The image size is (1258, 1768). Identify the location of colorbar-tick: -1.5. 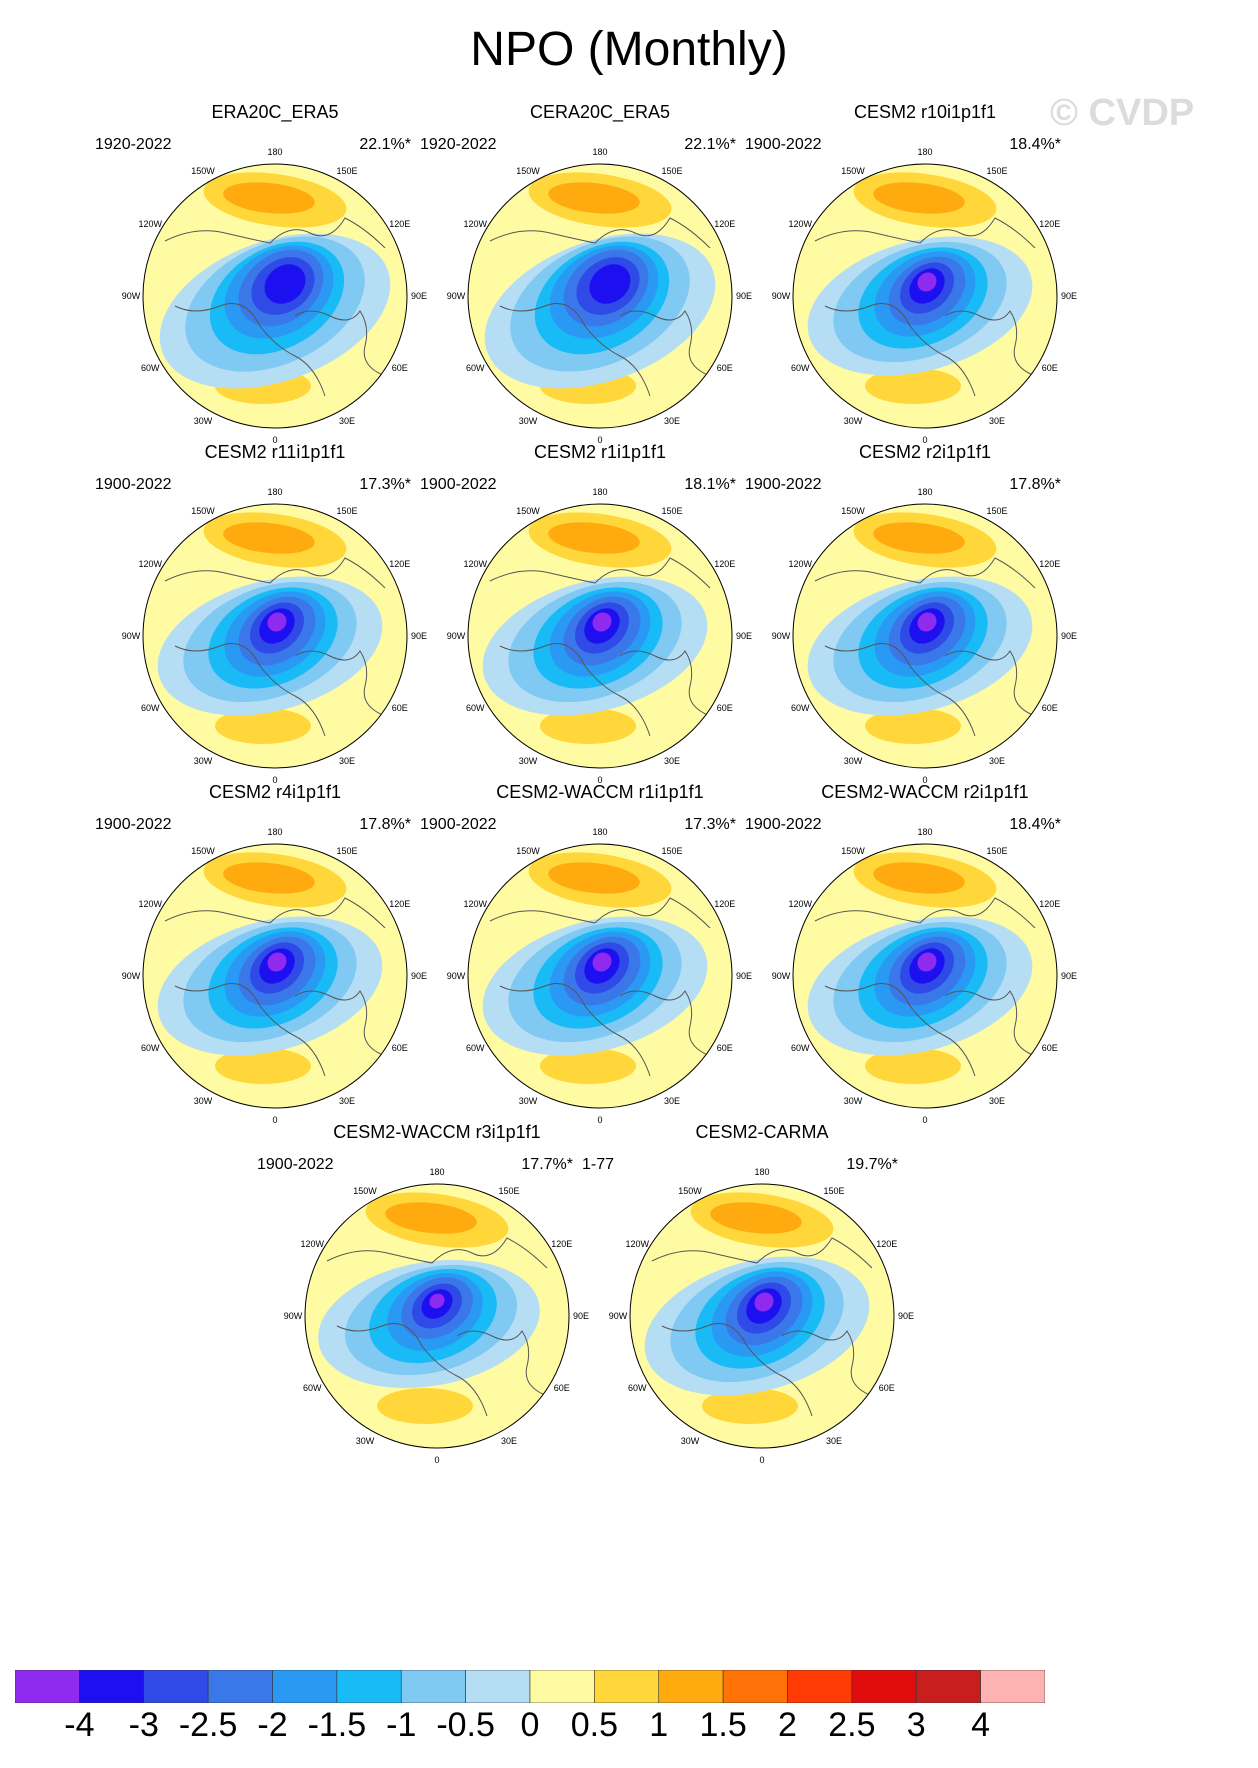
(337, 1725).